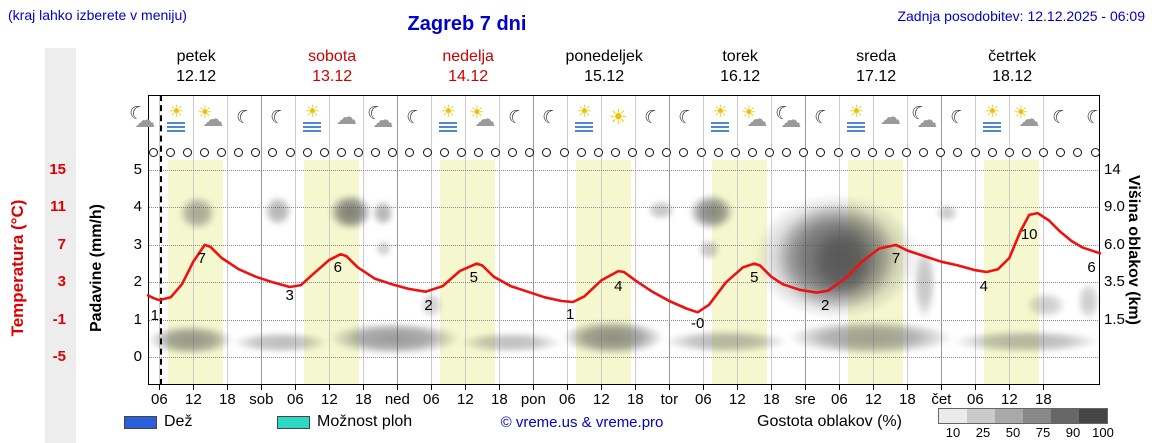 The height and width of the screenshot is (443, 1152). I want to click on left-gray-strip, so click(60, 245).